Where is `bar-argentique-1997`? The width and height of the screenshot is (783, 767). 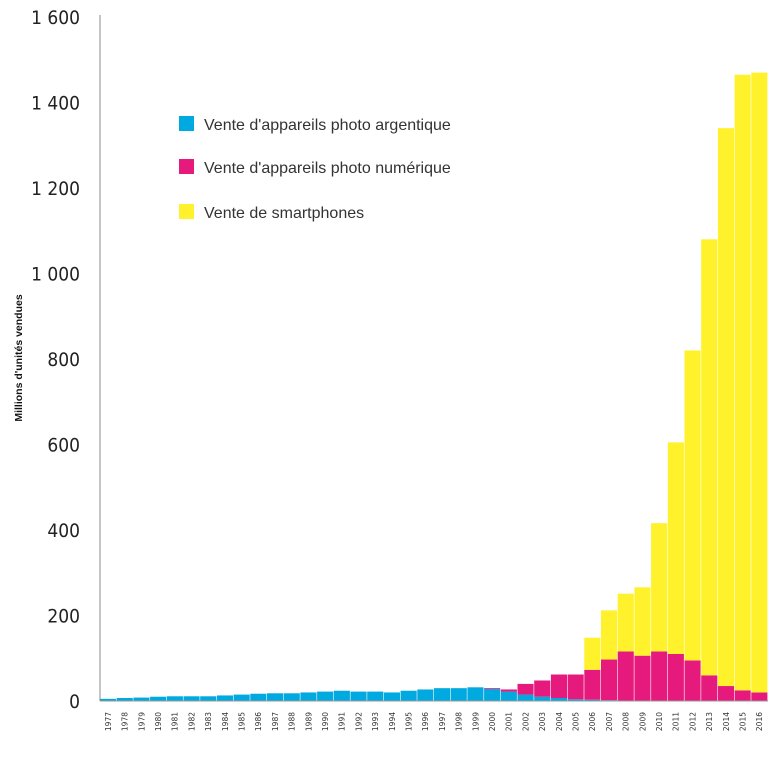
bar-argentique-1997 is located at coordinates (442, 694).